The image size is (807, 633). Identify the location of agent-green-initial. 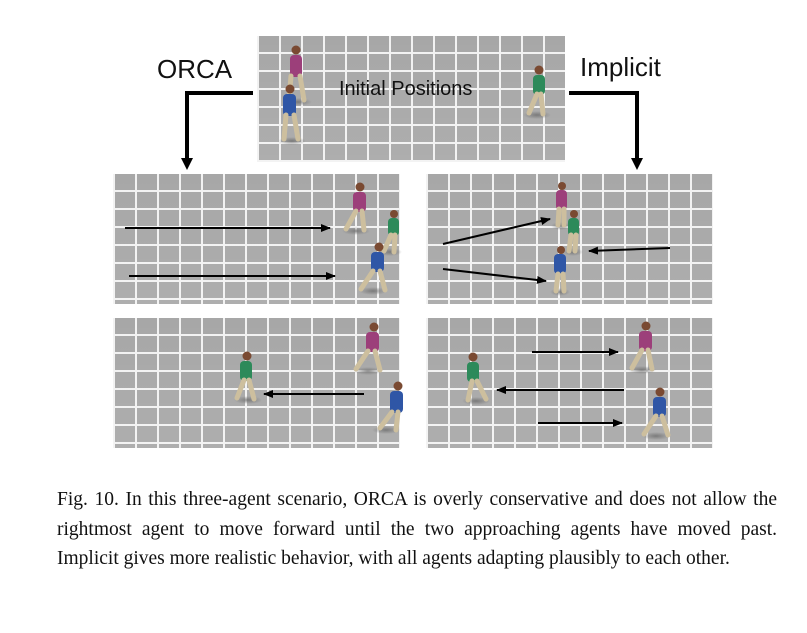
(537, 92).